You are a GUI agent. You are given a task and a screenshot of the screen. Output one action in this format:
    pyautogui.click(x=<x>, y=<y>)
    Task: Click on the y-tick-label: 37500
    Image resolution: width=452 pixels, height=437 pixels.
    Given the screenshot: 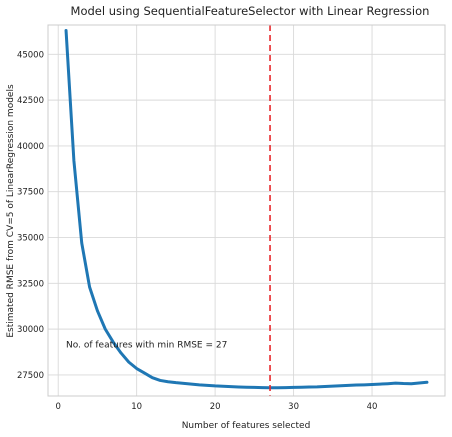 What is the action you would take?
    pyautogui.click(x=30, y=193)
    